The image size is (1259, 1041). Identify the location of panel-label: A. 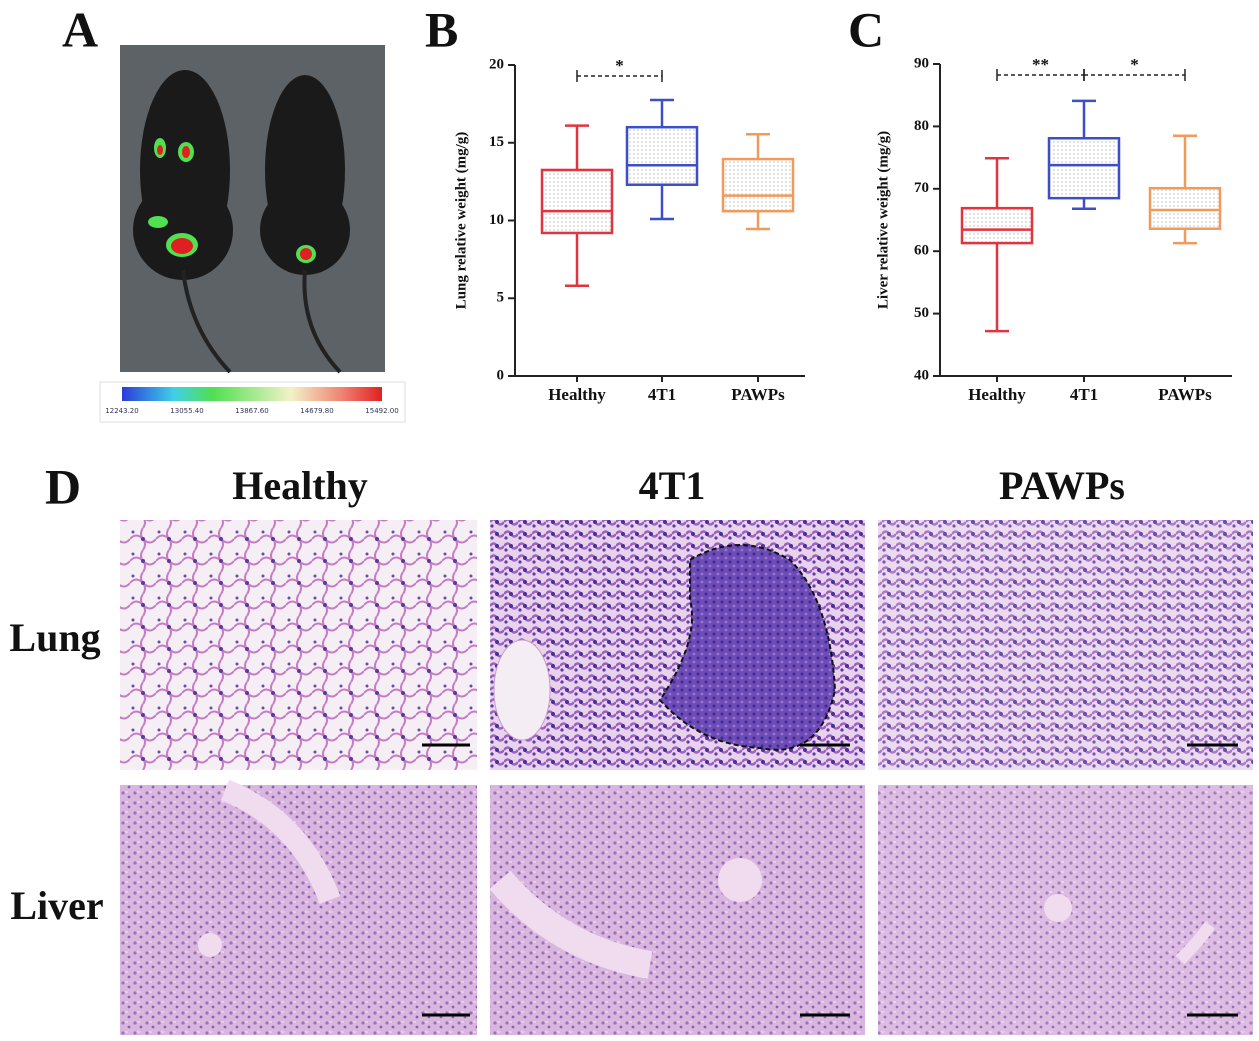
(80, 29).